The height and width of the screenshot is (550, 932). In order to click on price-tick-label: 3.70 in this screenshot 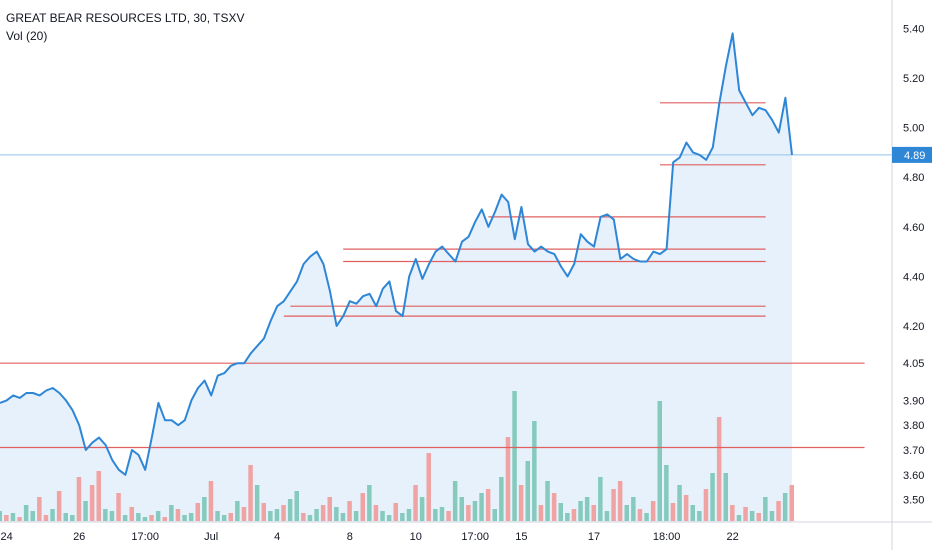, I will do `click(913, 451)`.